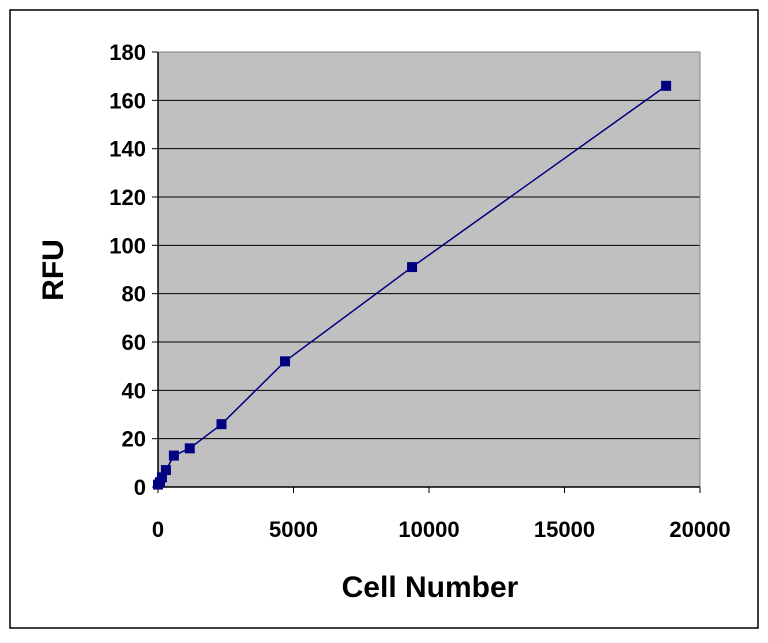 The height and width of the screenshot is (643, 768). I want to click on y-tick-label: 60, so click(134, 342).